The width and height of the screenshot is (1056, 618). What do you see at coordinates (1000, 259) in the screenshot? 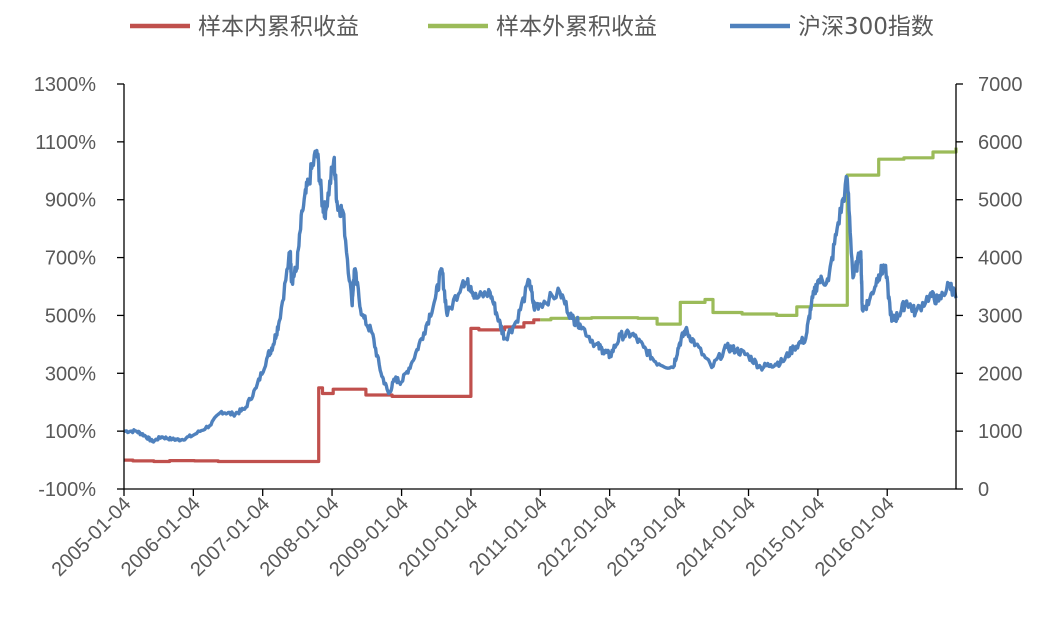
I see `right-y-tick-label: 4000` at bounding box center [1000, 259].